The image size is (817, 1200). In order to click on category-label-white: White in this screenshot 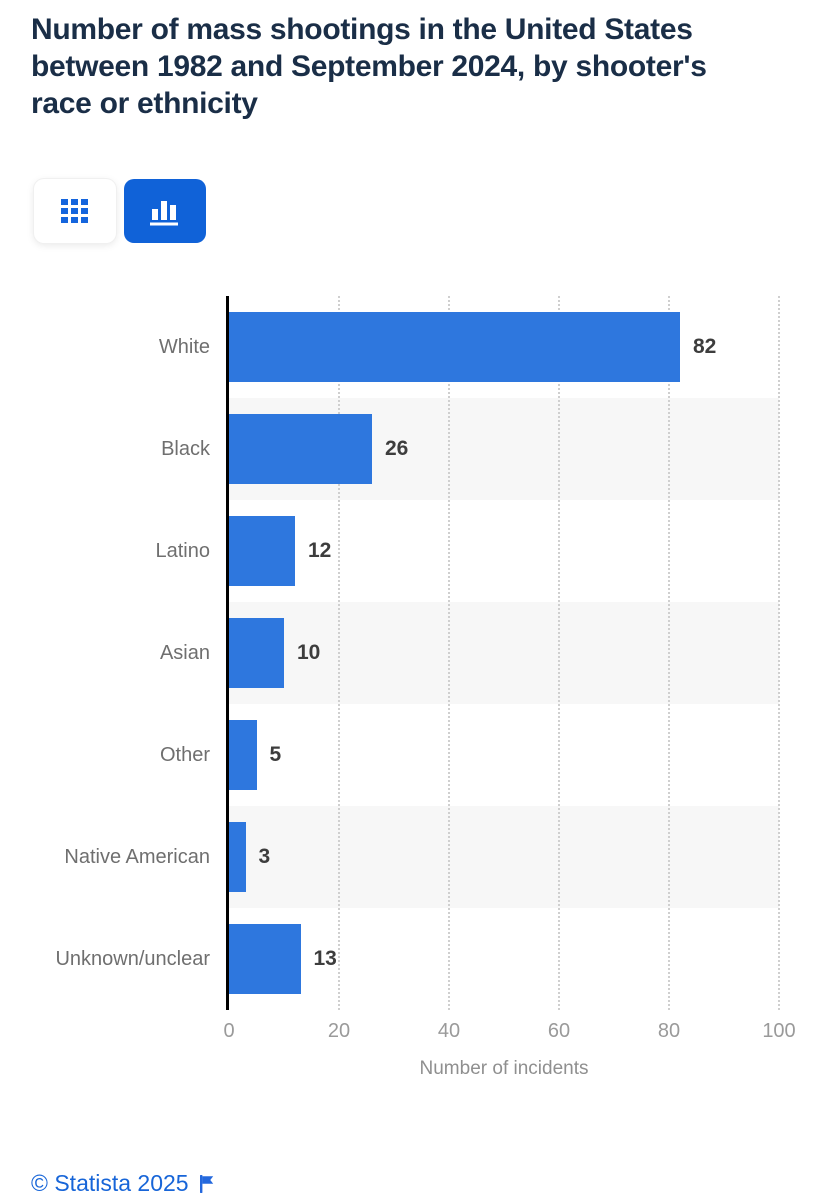, I will do `click(184, 347)`.